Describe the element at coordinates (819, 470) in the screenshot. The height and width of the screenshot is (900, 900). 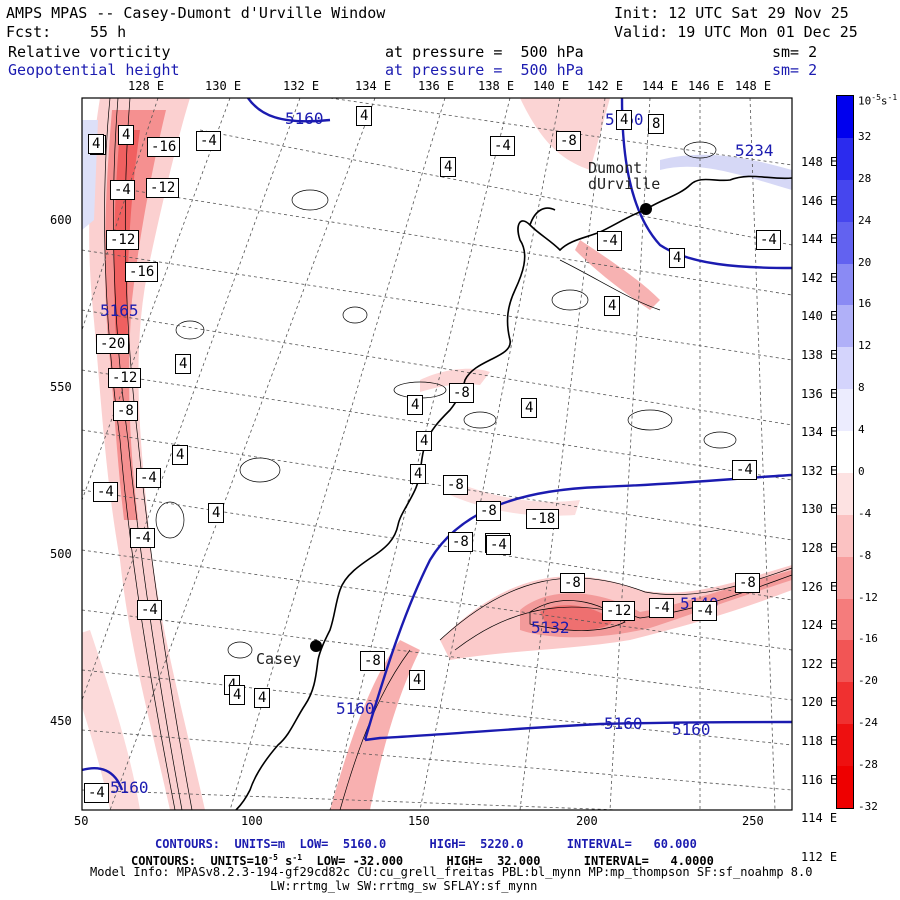
I see `latitude-tick-label: 132 E` at that location.